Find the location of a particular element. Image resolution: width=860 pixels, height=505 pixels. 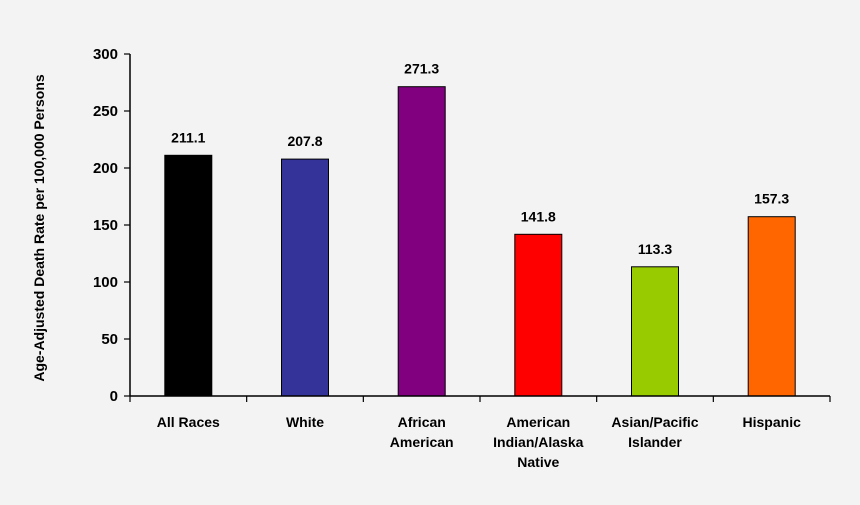

data-label: 207.8 is located at coordinates (304, 141).